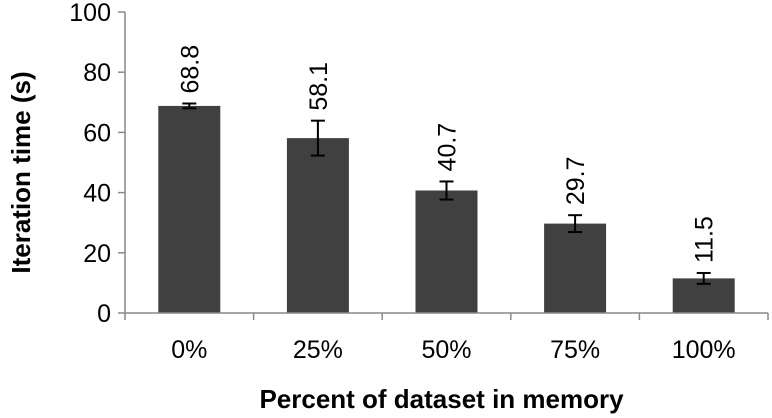 This screenshot has width=772, height=418. Describe the element at coordinates (190, 69) in the screenshot. I see `data-label: 68.8` at that location.